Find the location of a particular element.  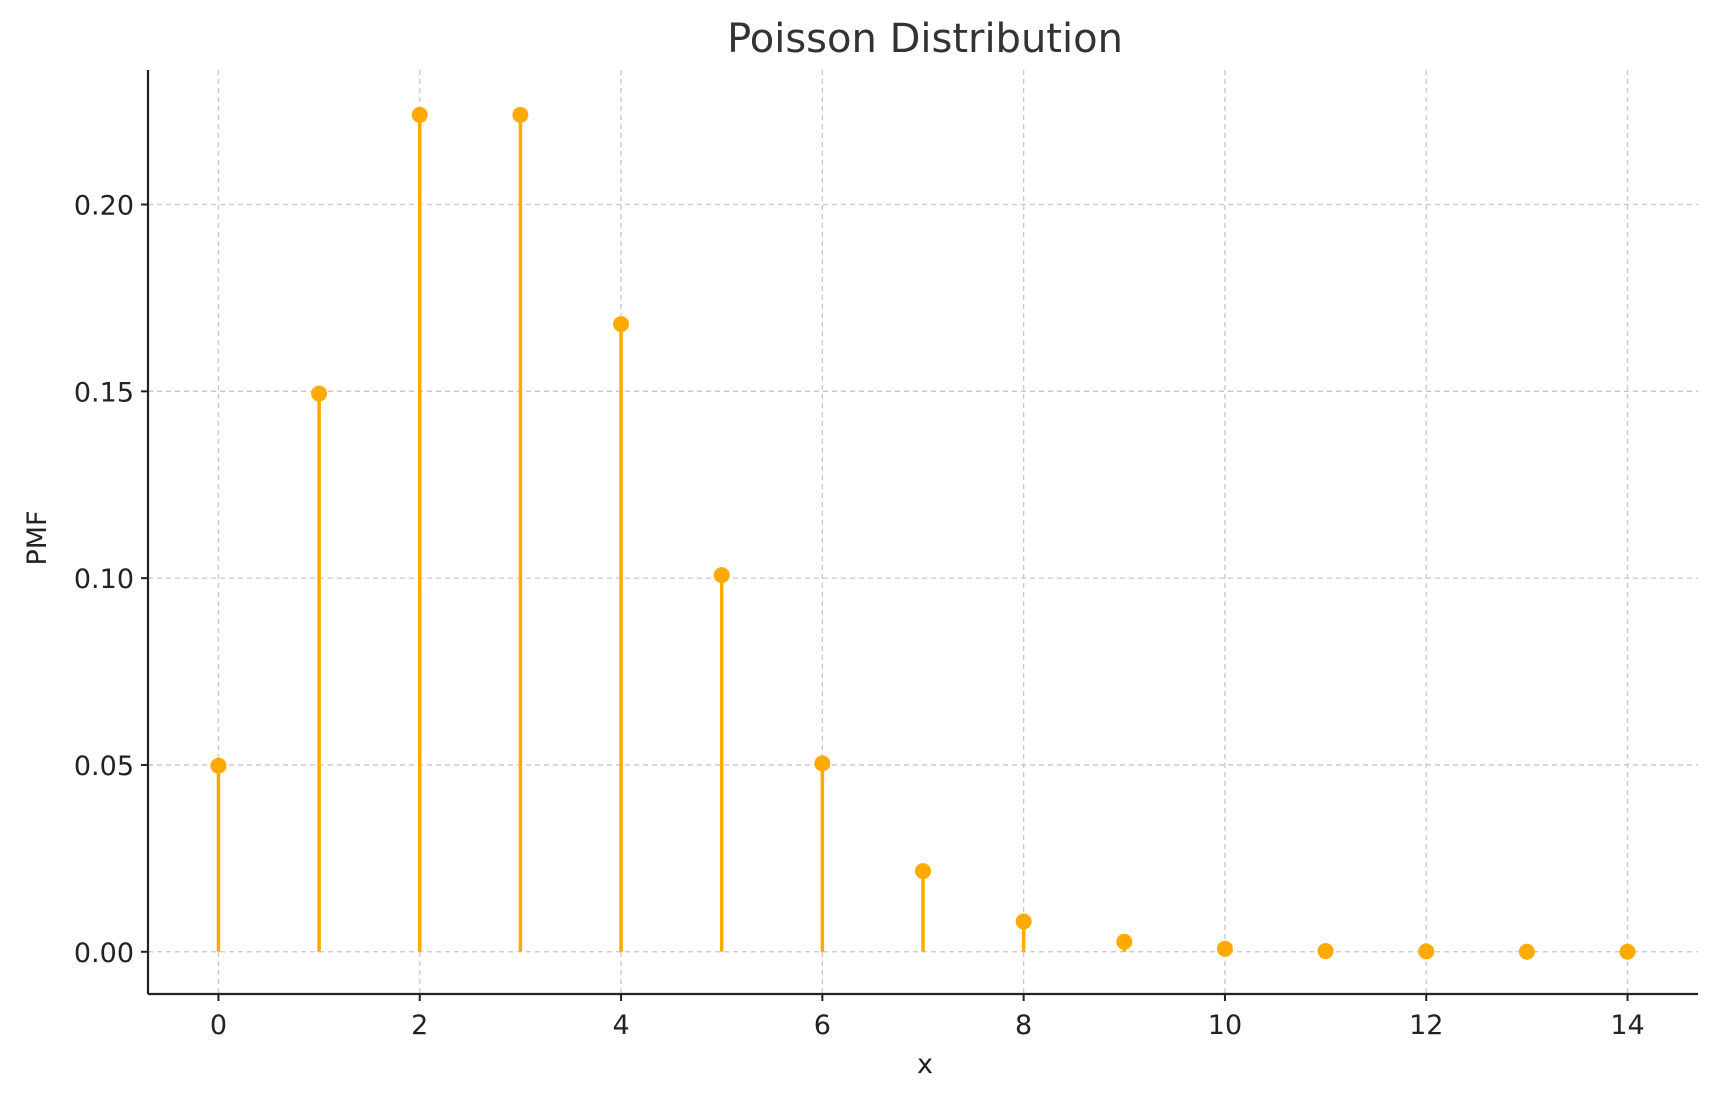

x-tick-label: 10 is located at coordinates (1225, 1025).